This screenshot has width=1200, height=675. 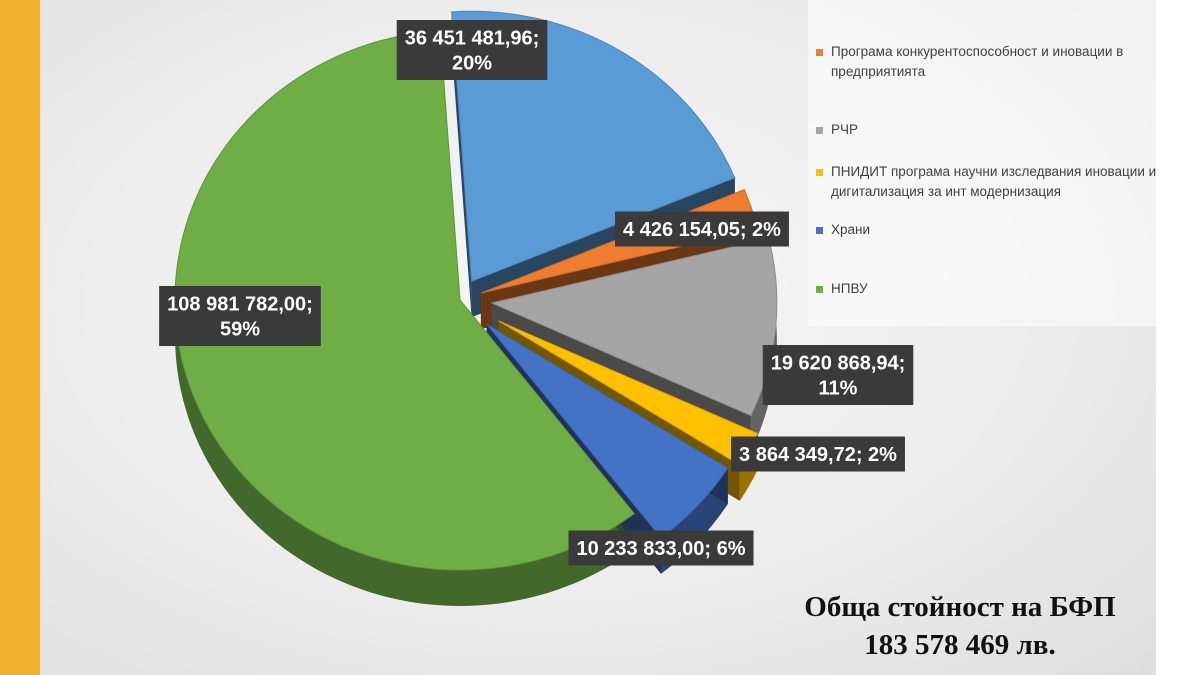 What do you see at coordinates (472, 39) in the screenshot?
I see `slice-blue-data-label-line: 36 451 481,96;` at bounding box center [472, 39].